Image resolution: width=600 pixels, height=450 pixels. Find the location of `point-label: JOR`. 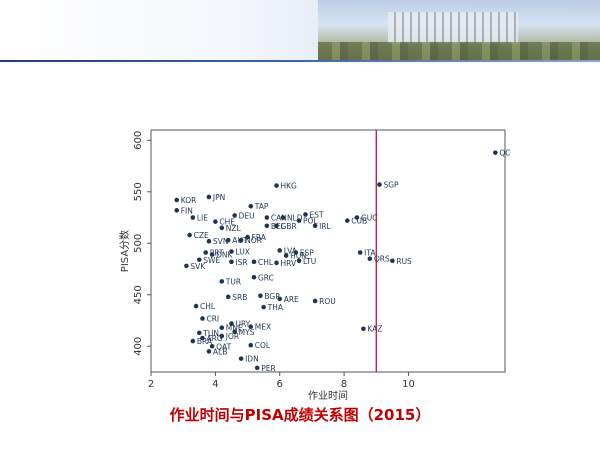

point-label: JOR is located at coordinates (232, 336).